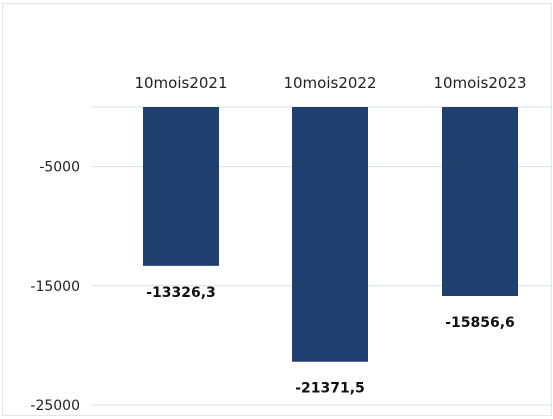  I want to click on category-label: 10mois2021, so click(180, 83).